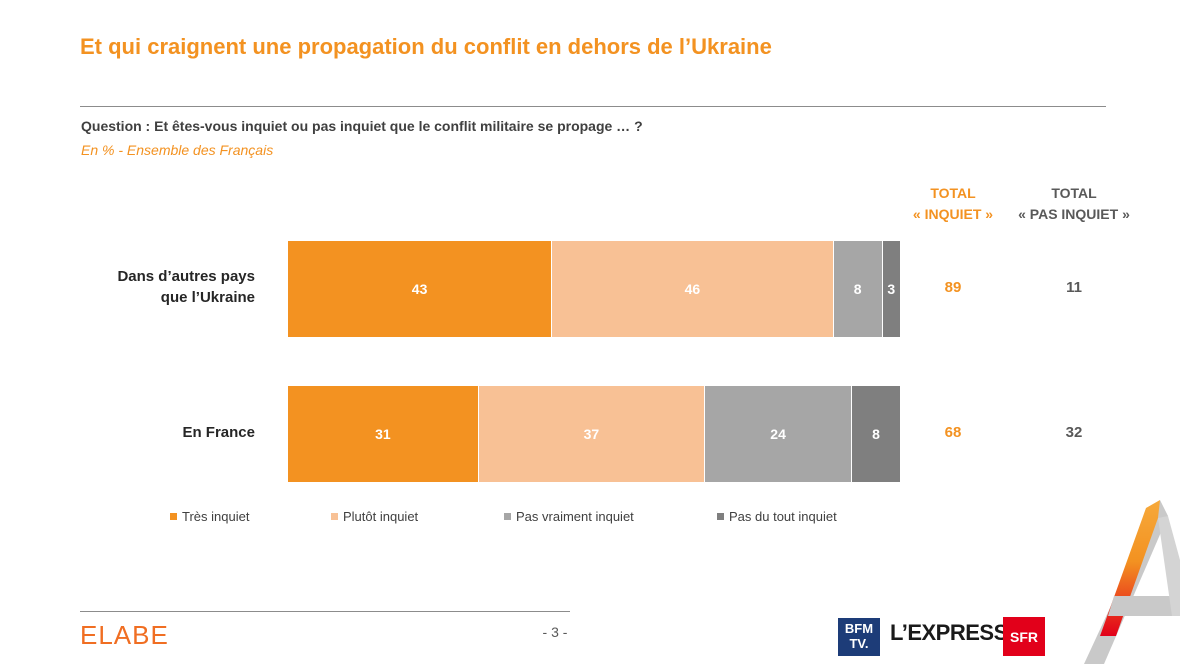  I want to click on column-header-total-inquiet-line1: TOTAL, so click(953, 193).